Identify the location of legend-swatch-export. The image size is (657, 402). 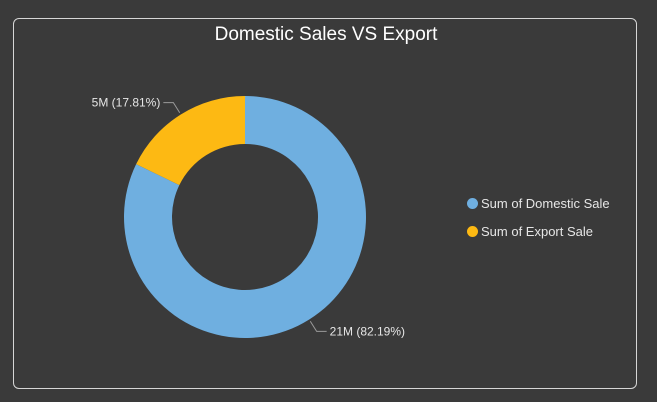
(472, 231).